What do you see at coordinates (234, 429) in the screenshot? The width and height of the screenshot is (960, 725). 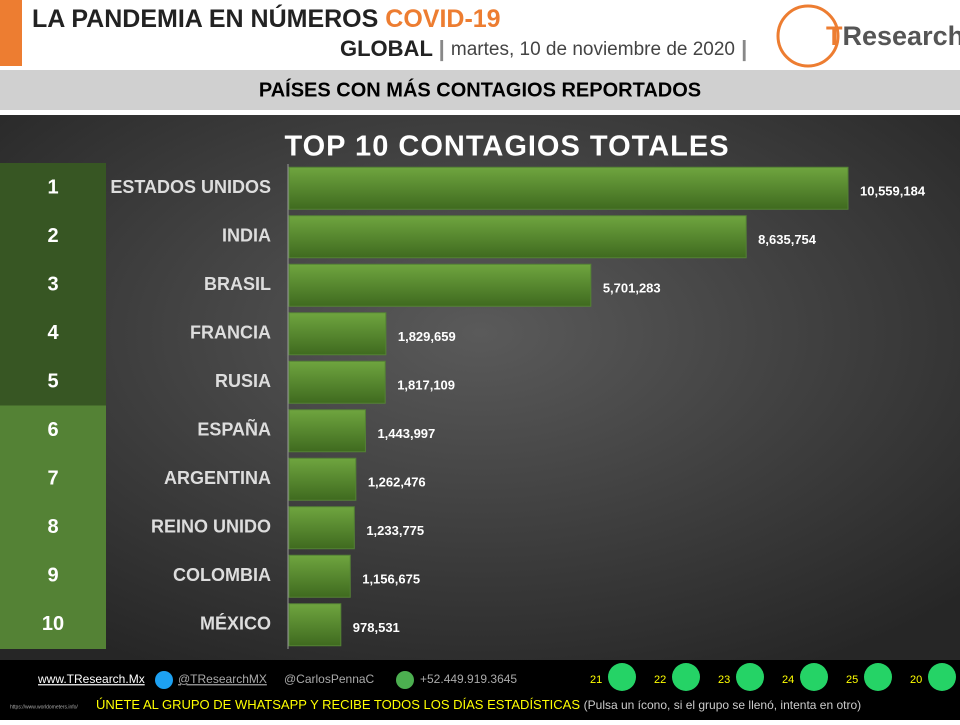 I see `category-label: ESPAÑA` at bounding box center [234, 429].